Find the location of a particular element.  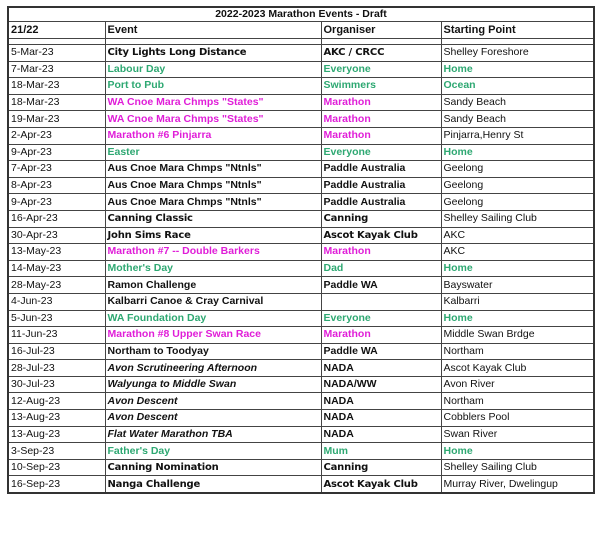

organiser-cell is located at coordinates (381, 301).